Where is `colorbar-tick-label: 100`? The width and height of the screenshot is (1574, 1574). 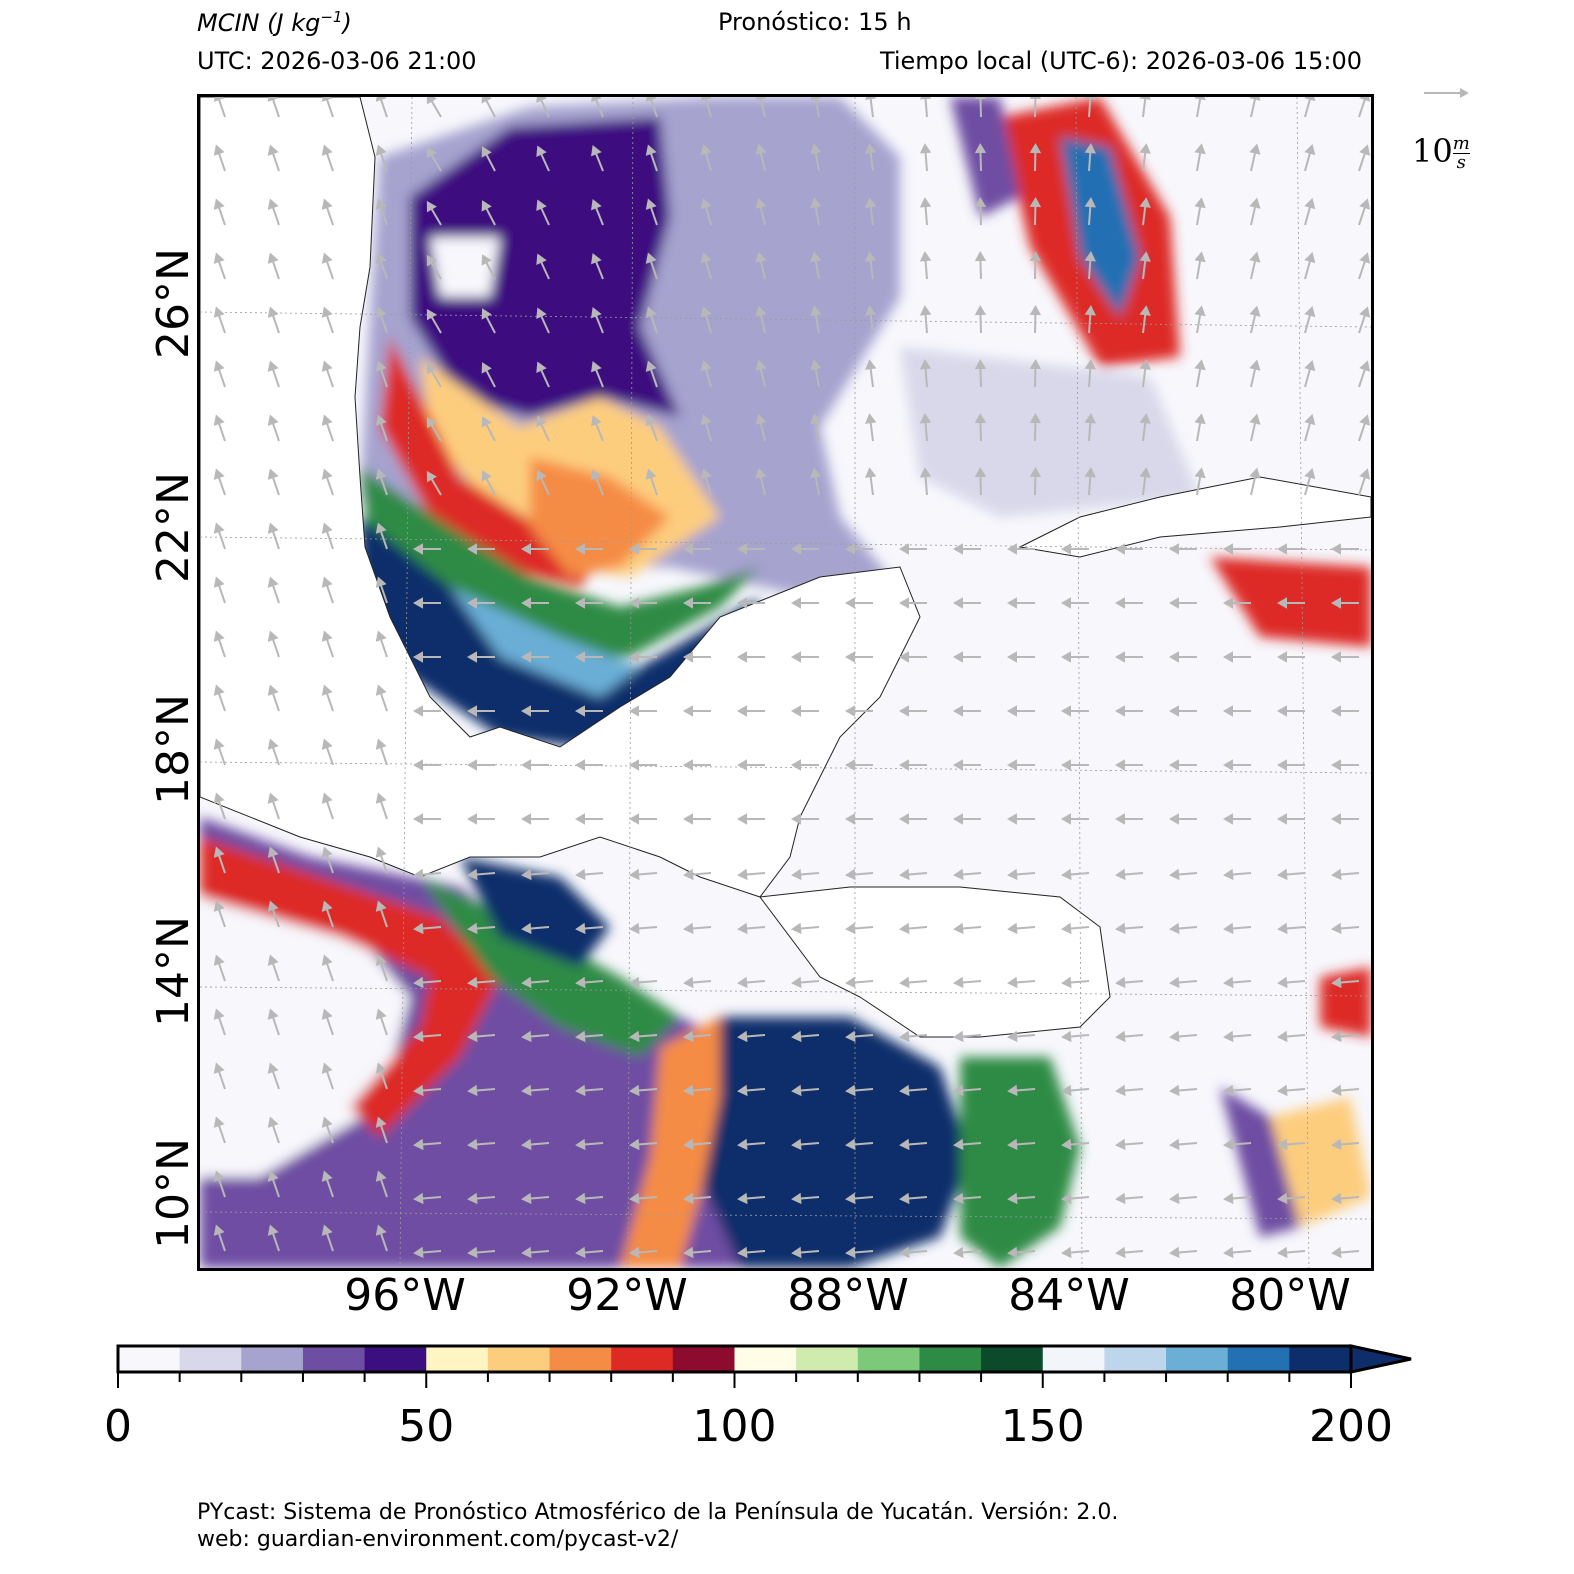
colorbar-tick-label: 100 is located at coordinates (734, 1426).